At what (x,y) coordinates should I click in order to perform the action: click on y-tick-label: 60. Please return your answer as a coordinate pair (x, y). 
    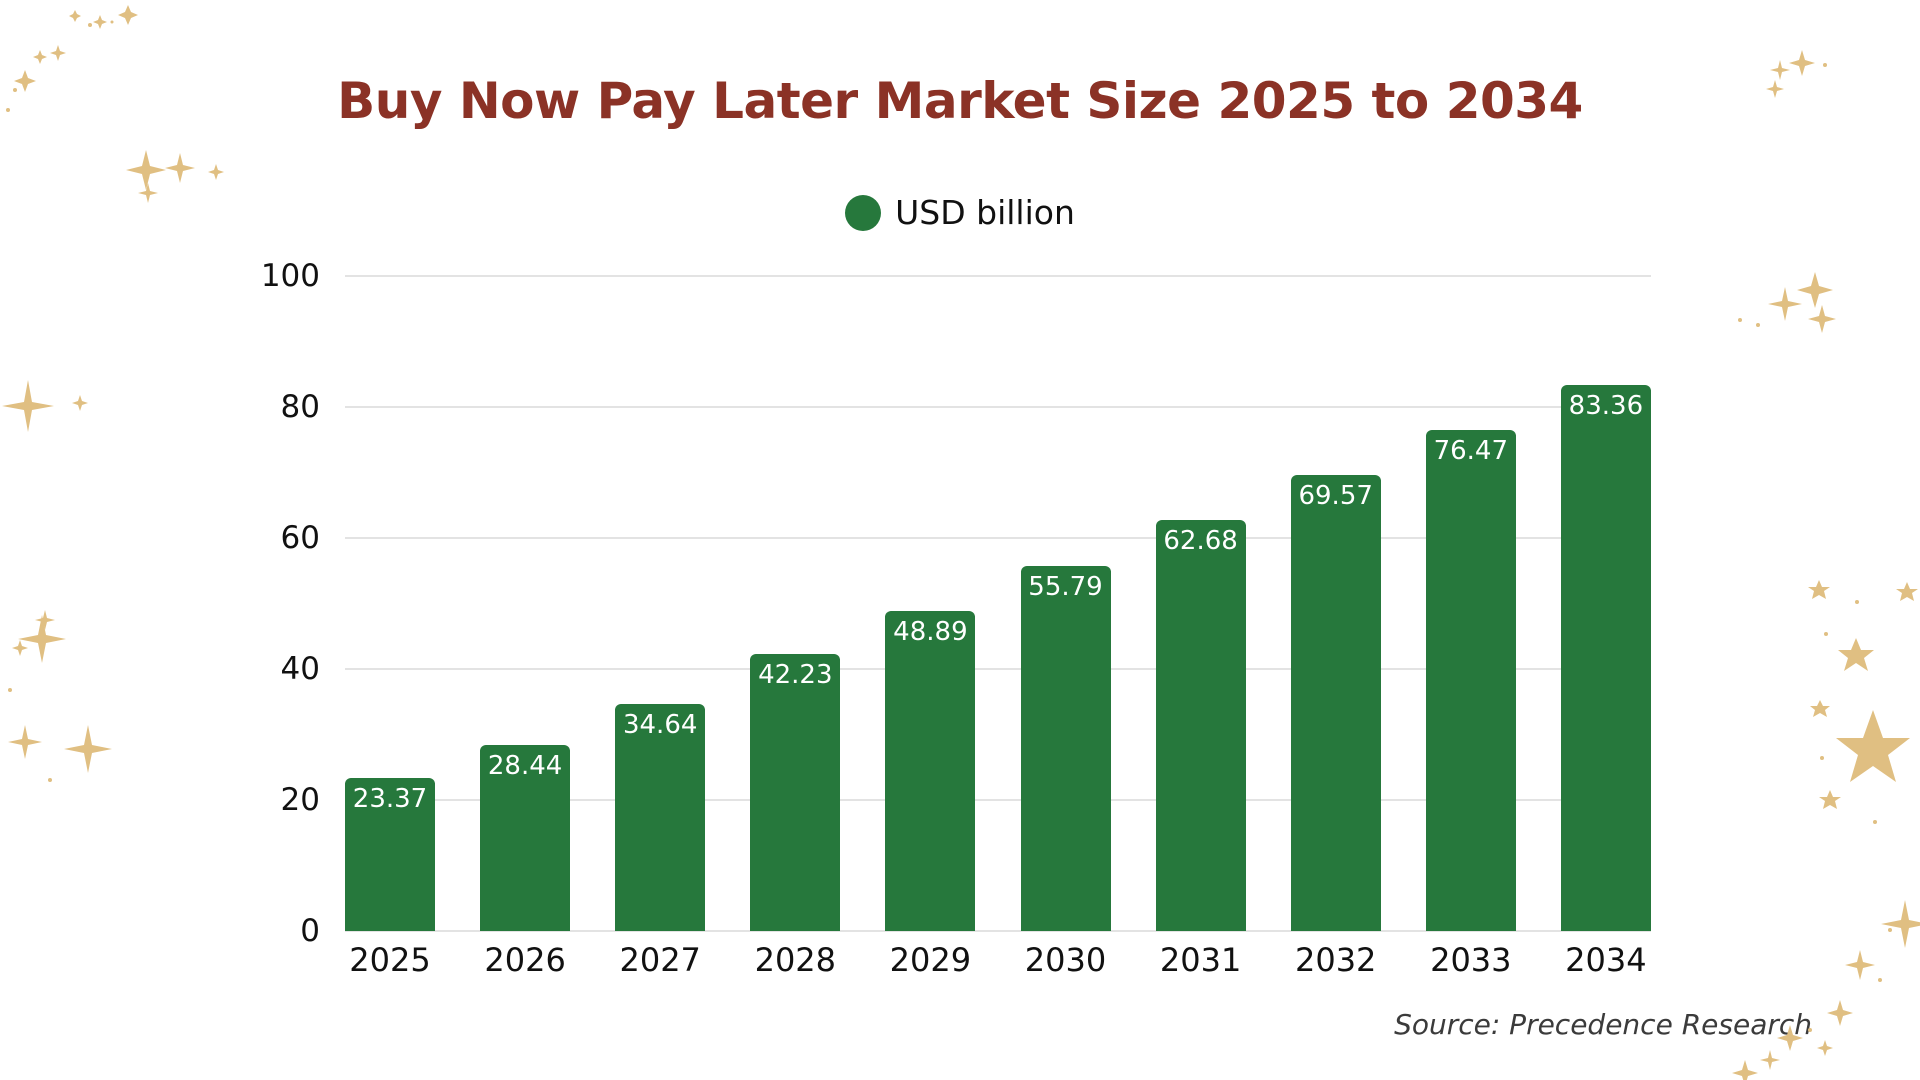
    Looking at the image, I should click on (300, 538).